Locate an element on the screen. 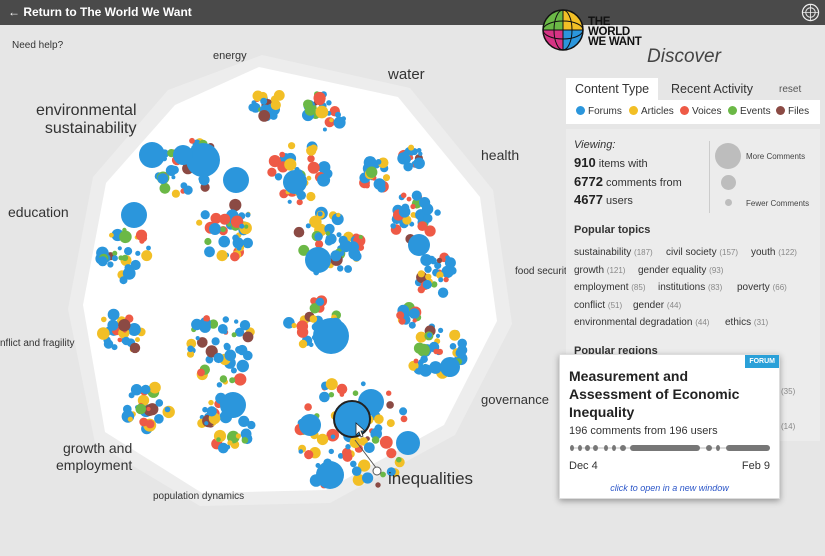 Image resolution: width=825 pixels, height=556 pixels. legend-events: Events is located at coordinates (749, 111).